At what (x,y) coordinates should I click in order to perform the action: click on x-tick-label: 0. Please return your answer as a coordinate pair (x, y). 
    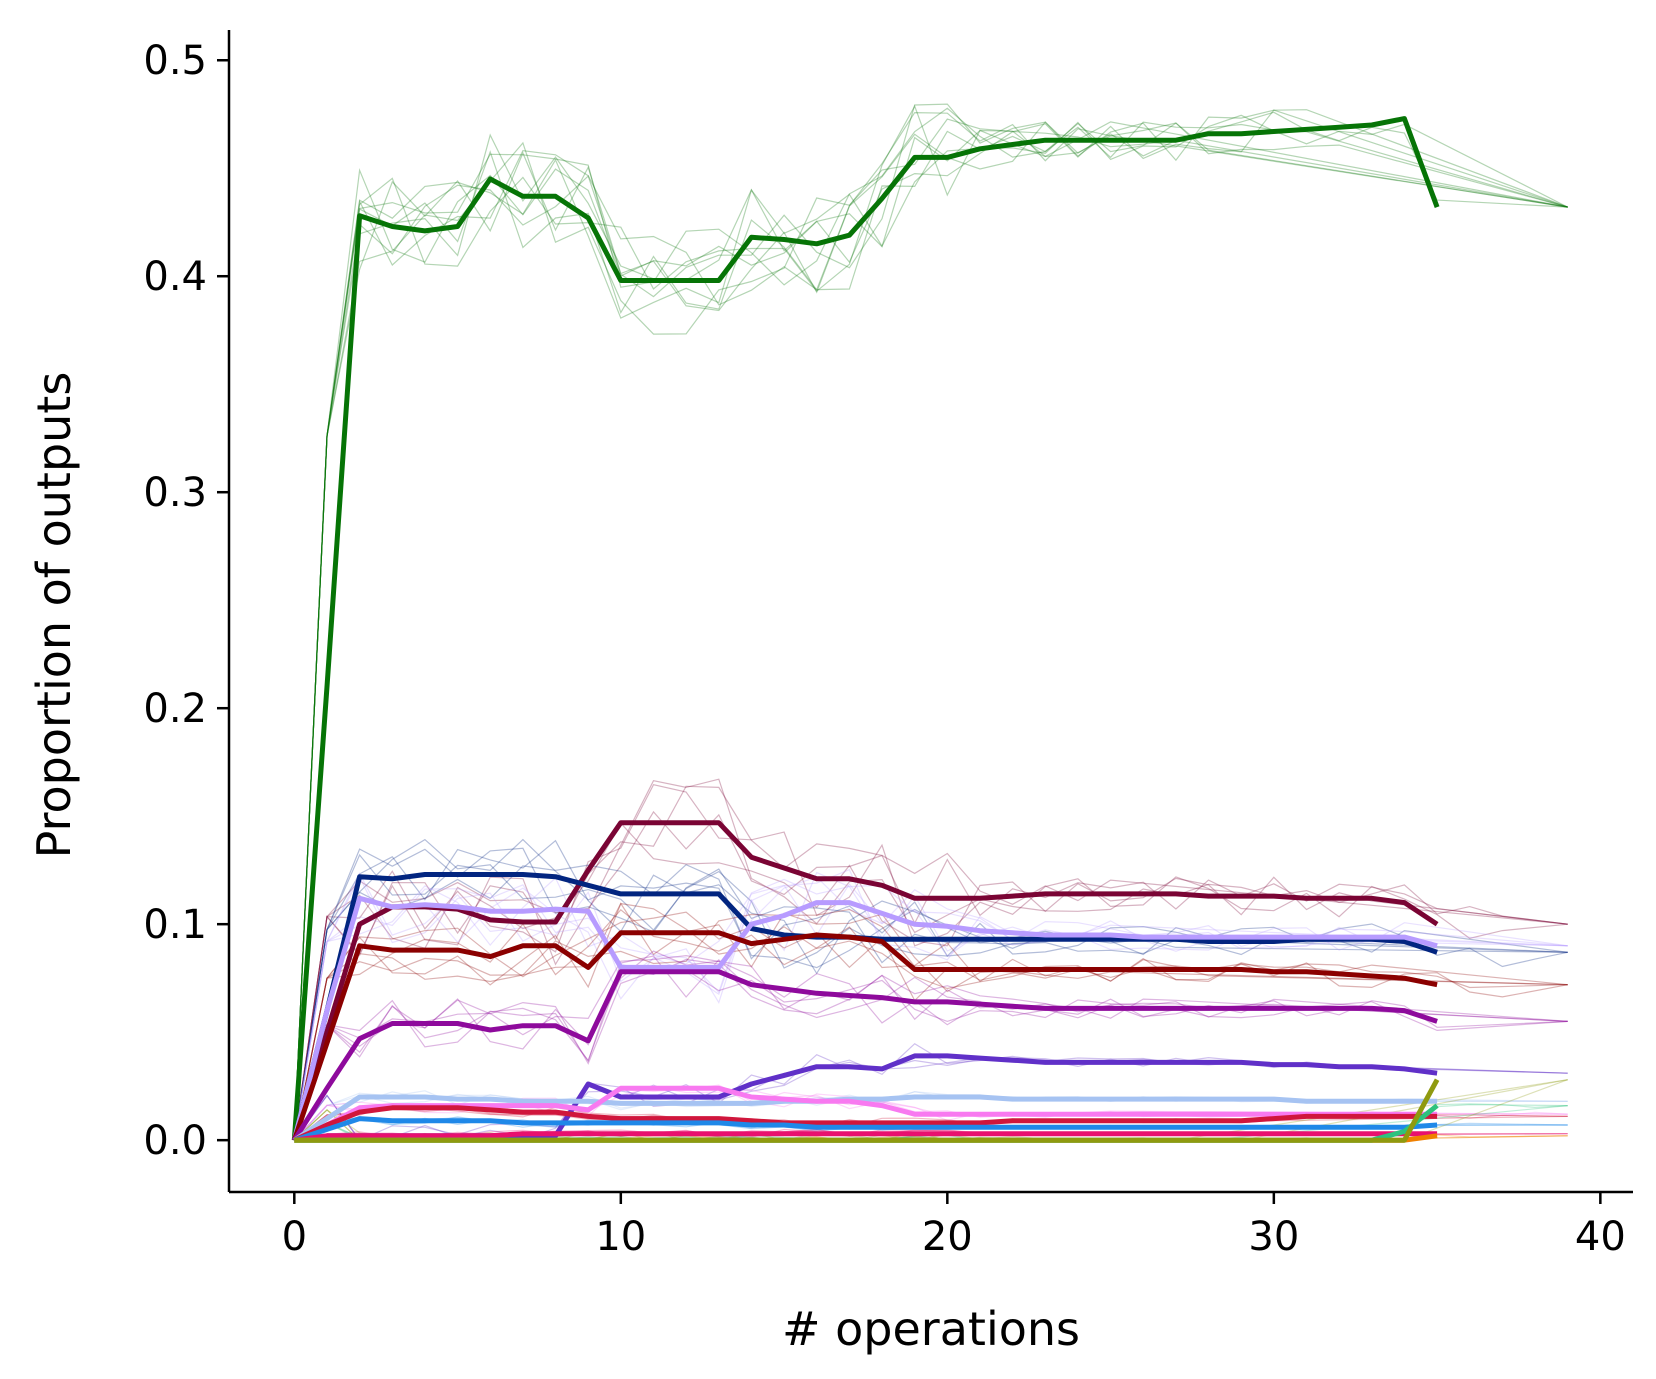
    Looking at the image, I should click on (294, 1237).